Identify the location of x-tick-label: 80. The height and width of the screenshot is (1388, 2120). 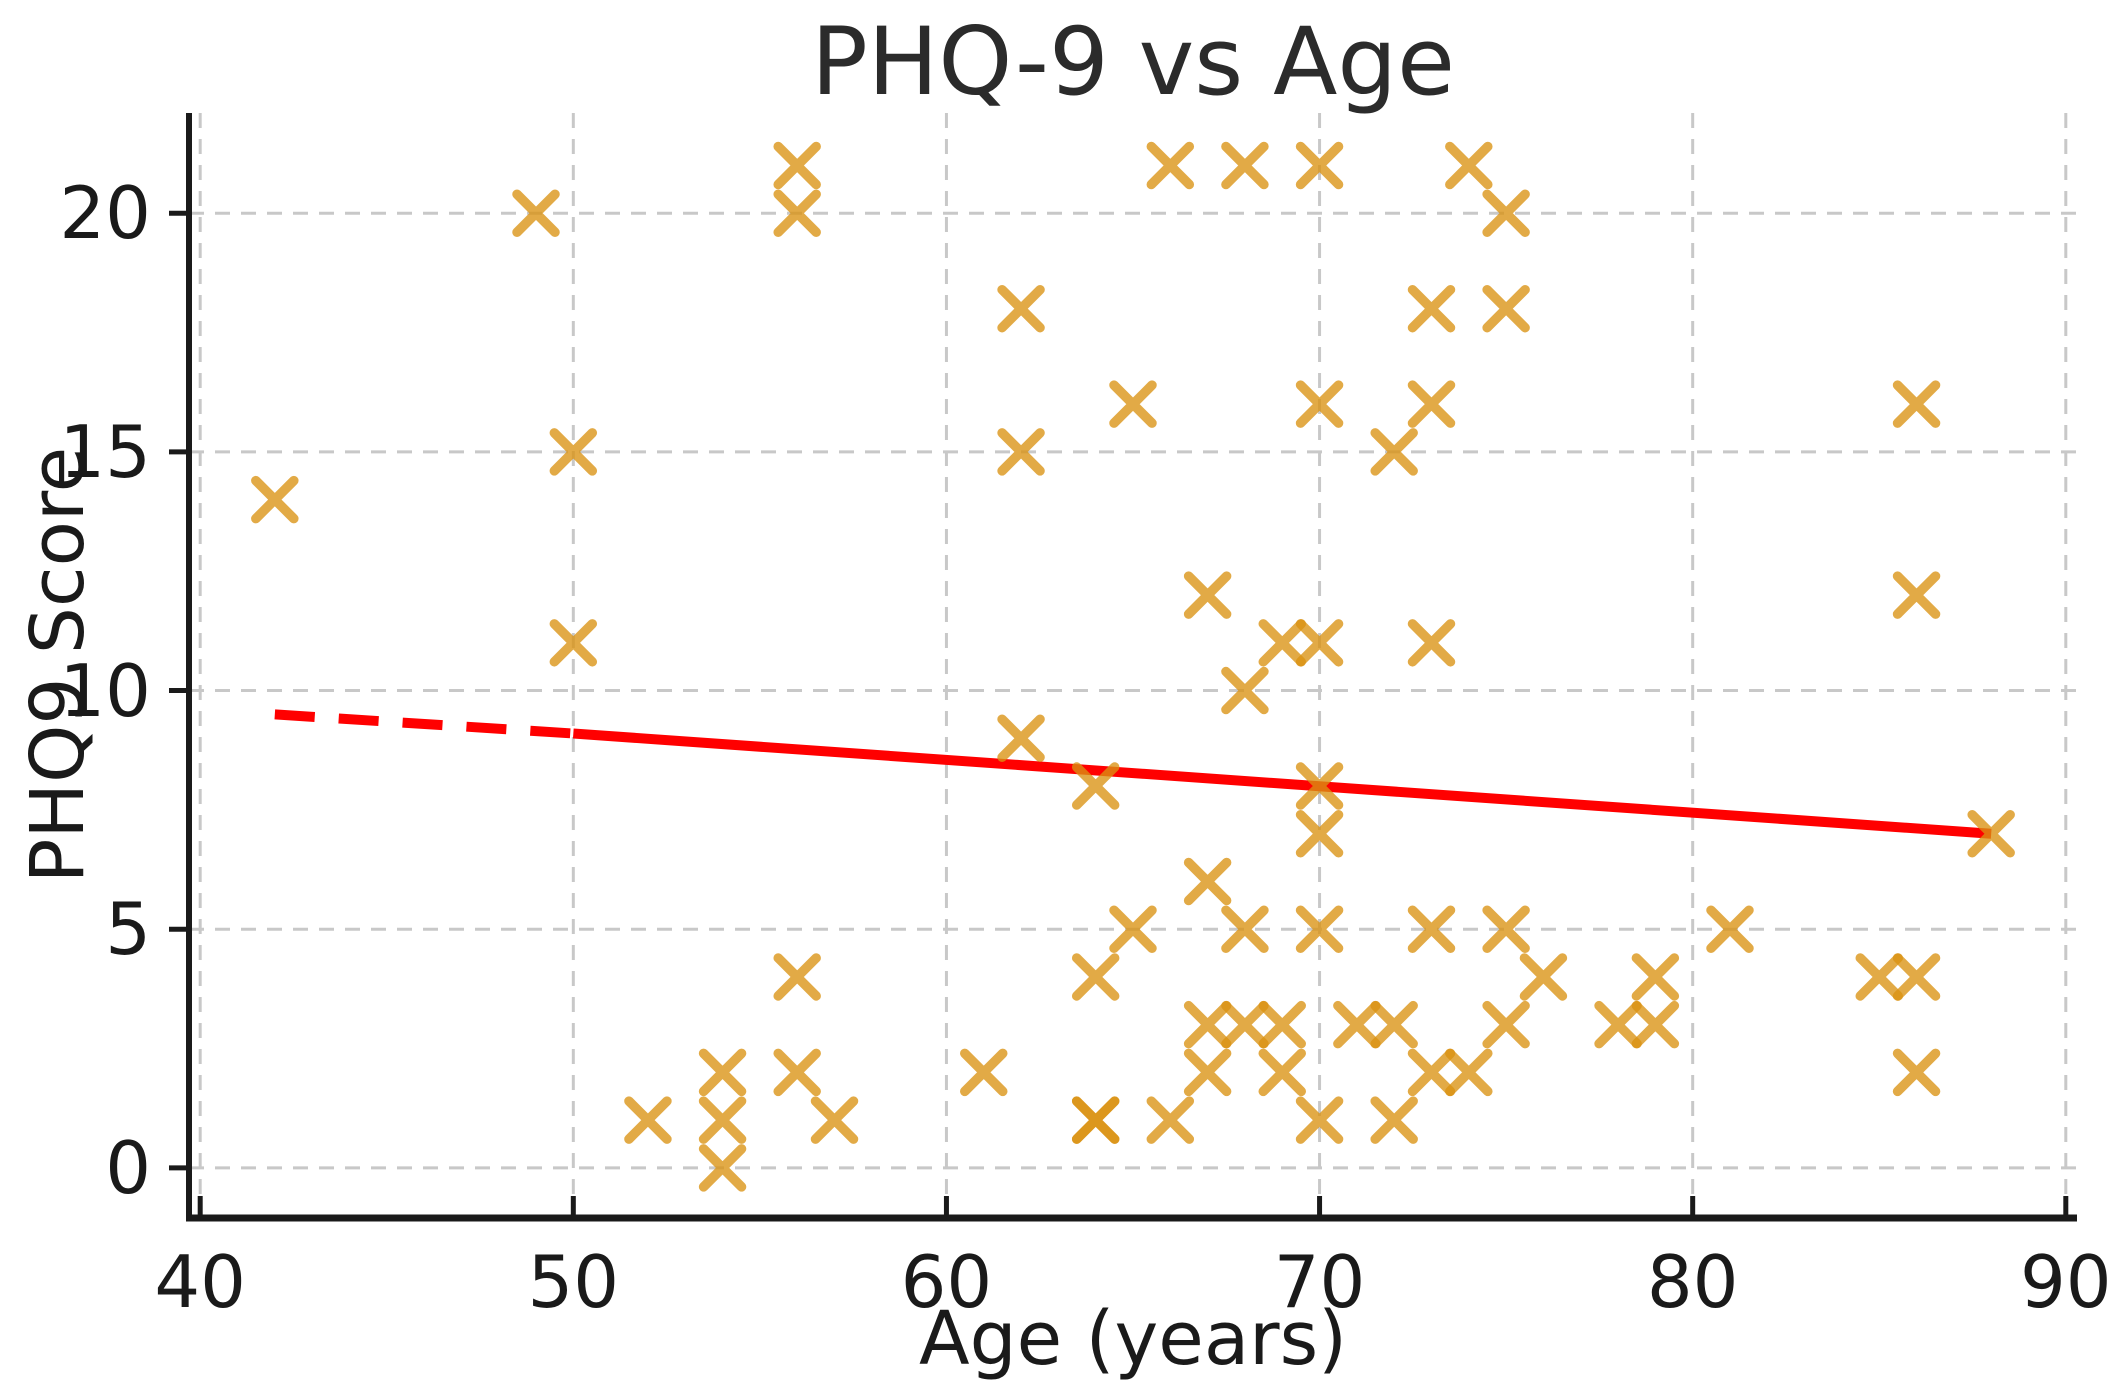
(1692, 1282).